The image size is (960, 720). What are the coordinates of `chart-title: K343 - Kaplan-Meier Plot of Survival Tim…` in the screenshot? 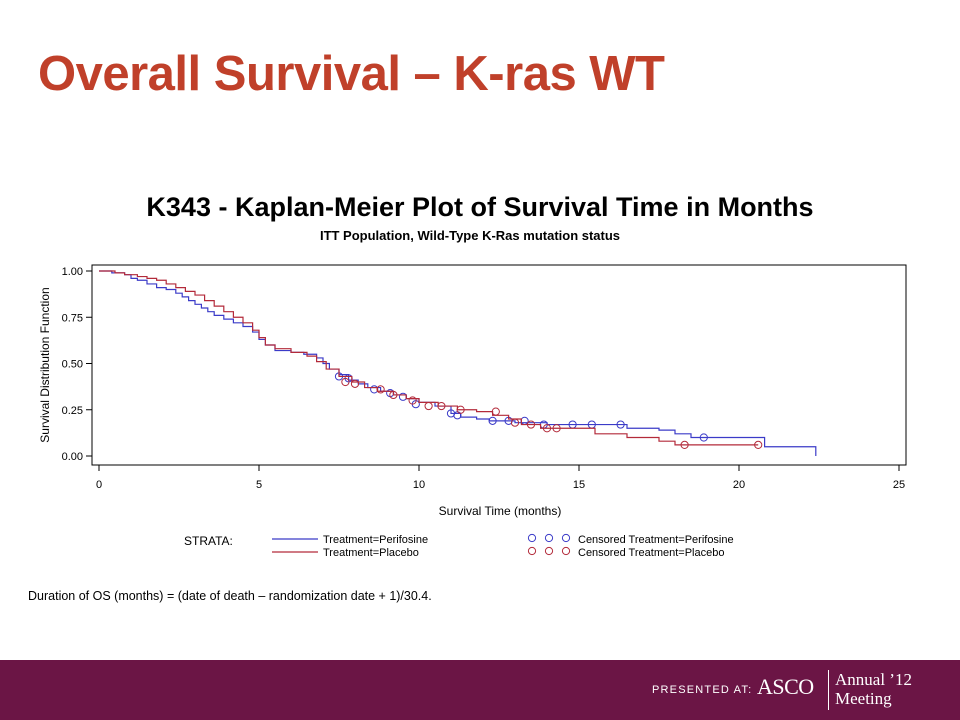 It's located at (480, 207).